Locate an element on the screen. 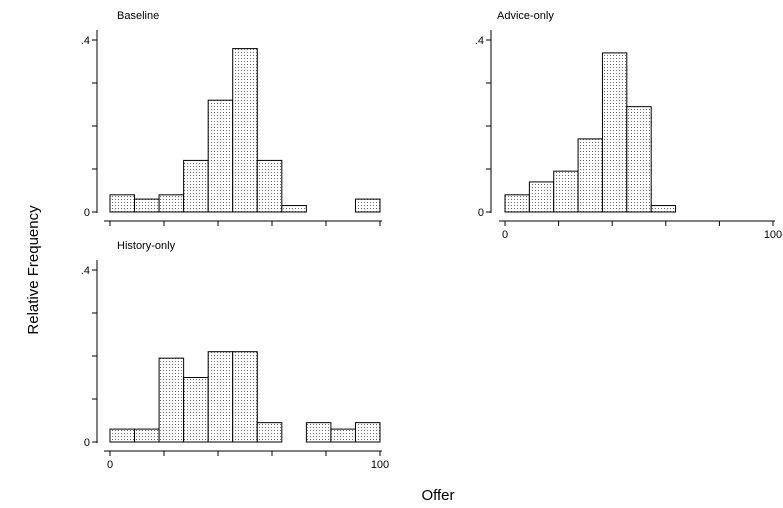 The height and width of the screenshot is (508, 783). y-axis-title: Relative Frequency is located at coordinates (33, 270).